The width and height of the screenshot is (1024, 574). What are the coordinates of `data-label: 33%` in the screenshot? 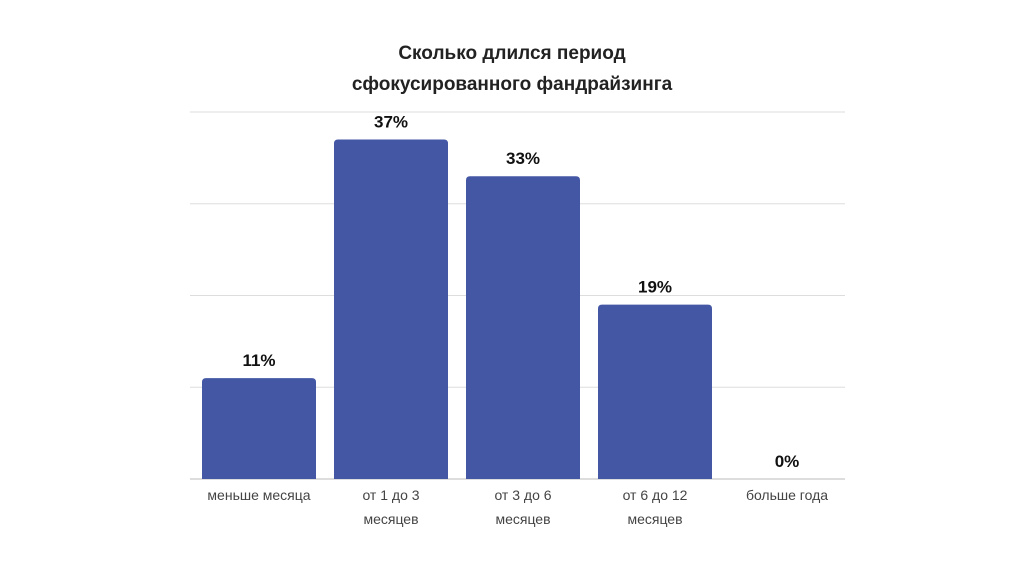 It's located at (523, 158).